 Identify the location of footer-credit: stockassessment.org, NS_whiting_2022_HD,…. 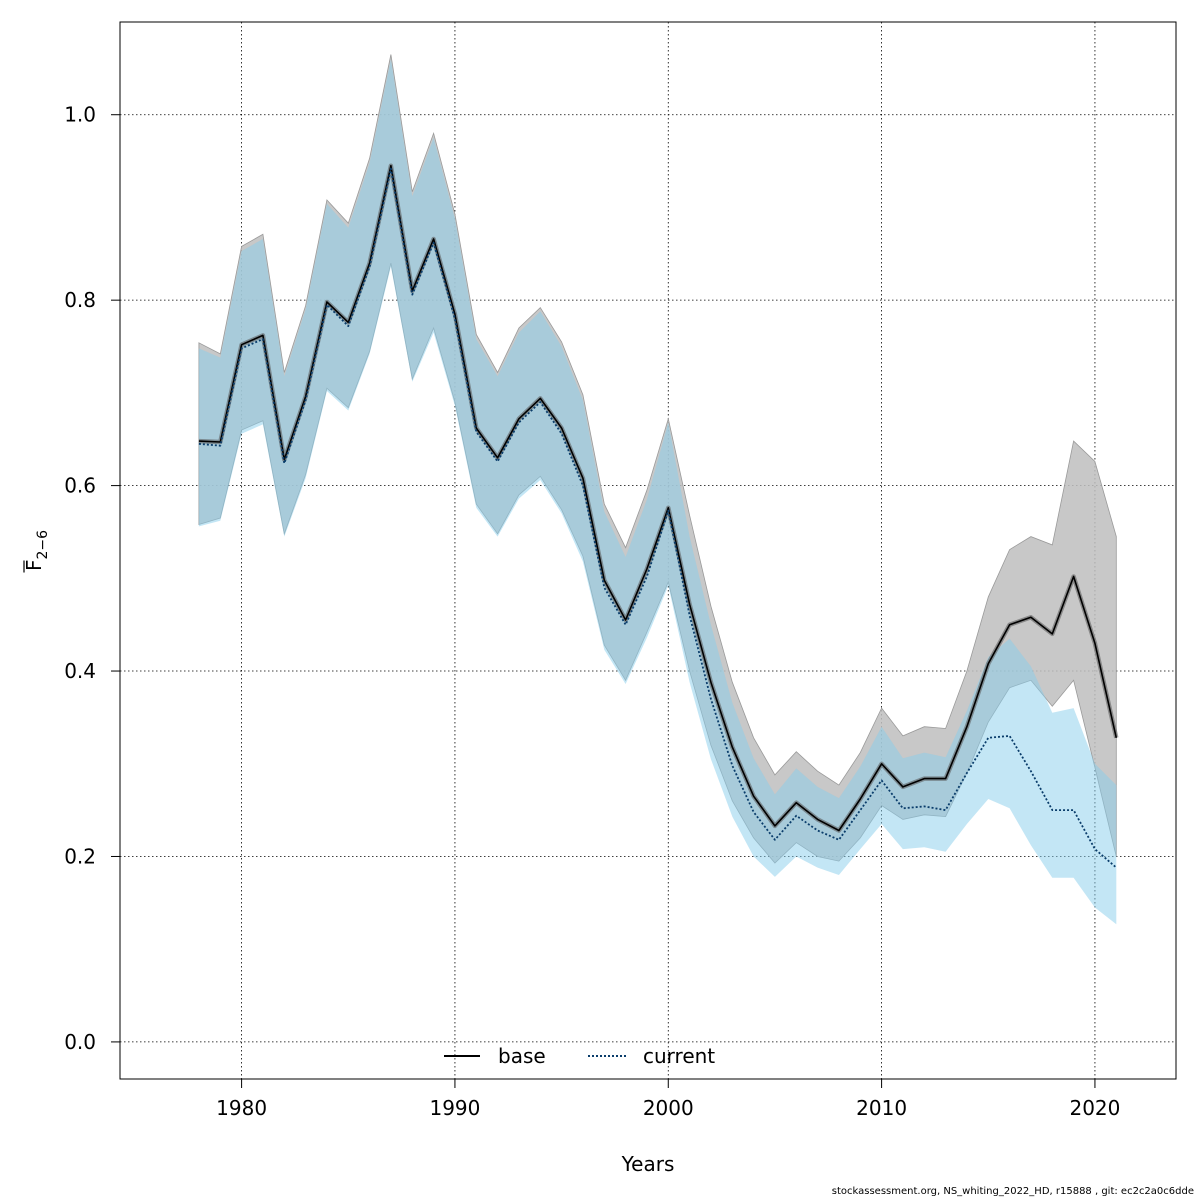
(1012, 1191).